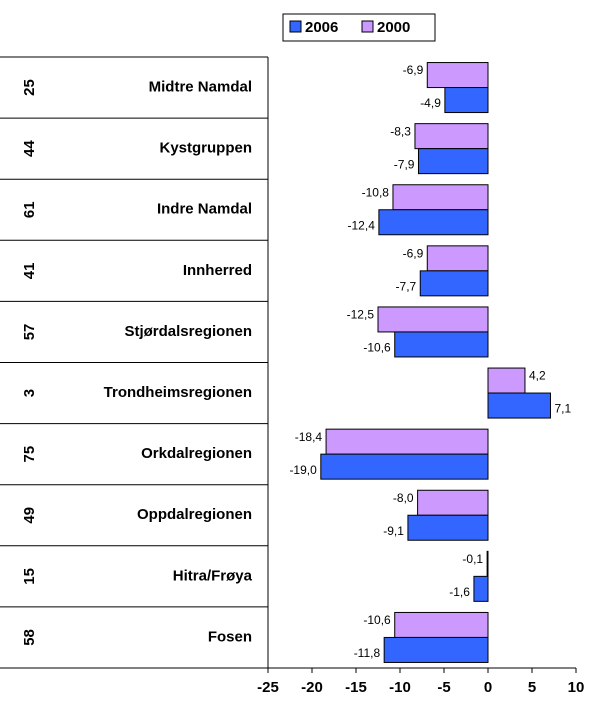  What do you see at coordinates (443, 687) in the screenshot?
I see `x-tick-label: -5` at bounding box center [443, 687].